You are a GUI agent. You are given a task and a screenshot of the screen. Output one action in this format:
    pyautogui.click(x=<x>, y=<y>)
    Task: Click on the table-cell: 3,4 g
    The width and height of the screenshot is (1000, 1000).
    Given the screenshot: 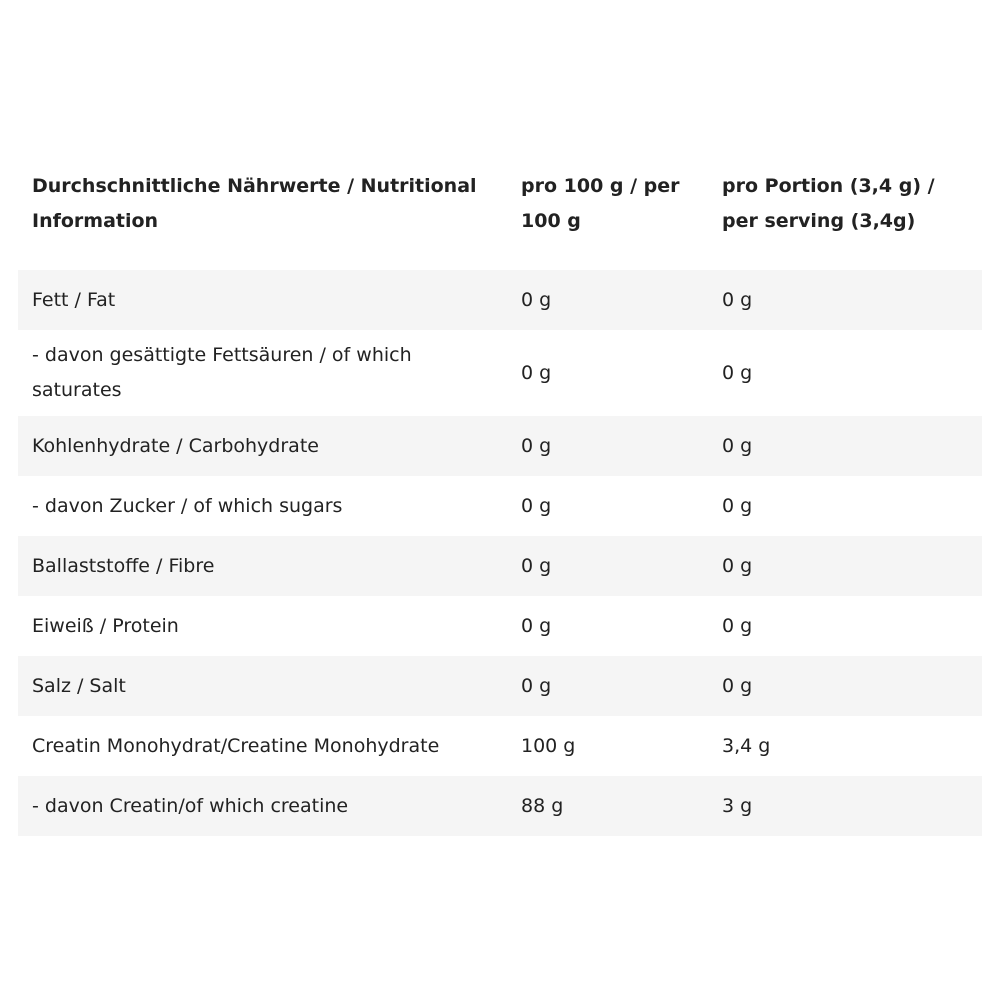 What is the action you would take?
    pyautogui.click(x=746, y=745)
    